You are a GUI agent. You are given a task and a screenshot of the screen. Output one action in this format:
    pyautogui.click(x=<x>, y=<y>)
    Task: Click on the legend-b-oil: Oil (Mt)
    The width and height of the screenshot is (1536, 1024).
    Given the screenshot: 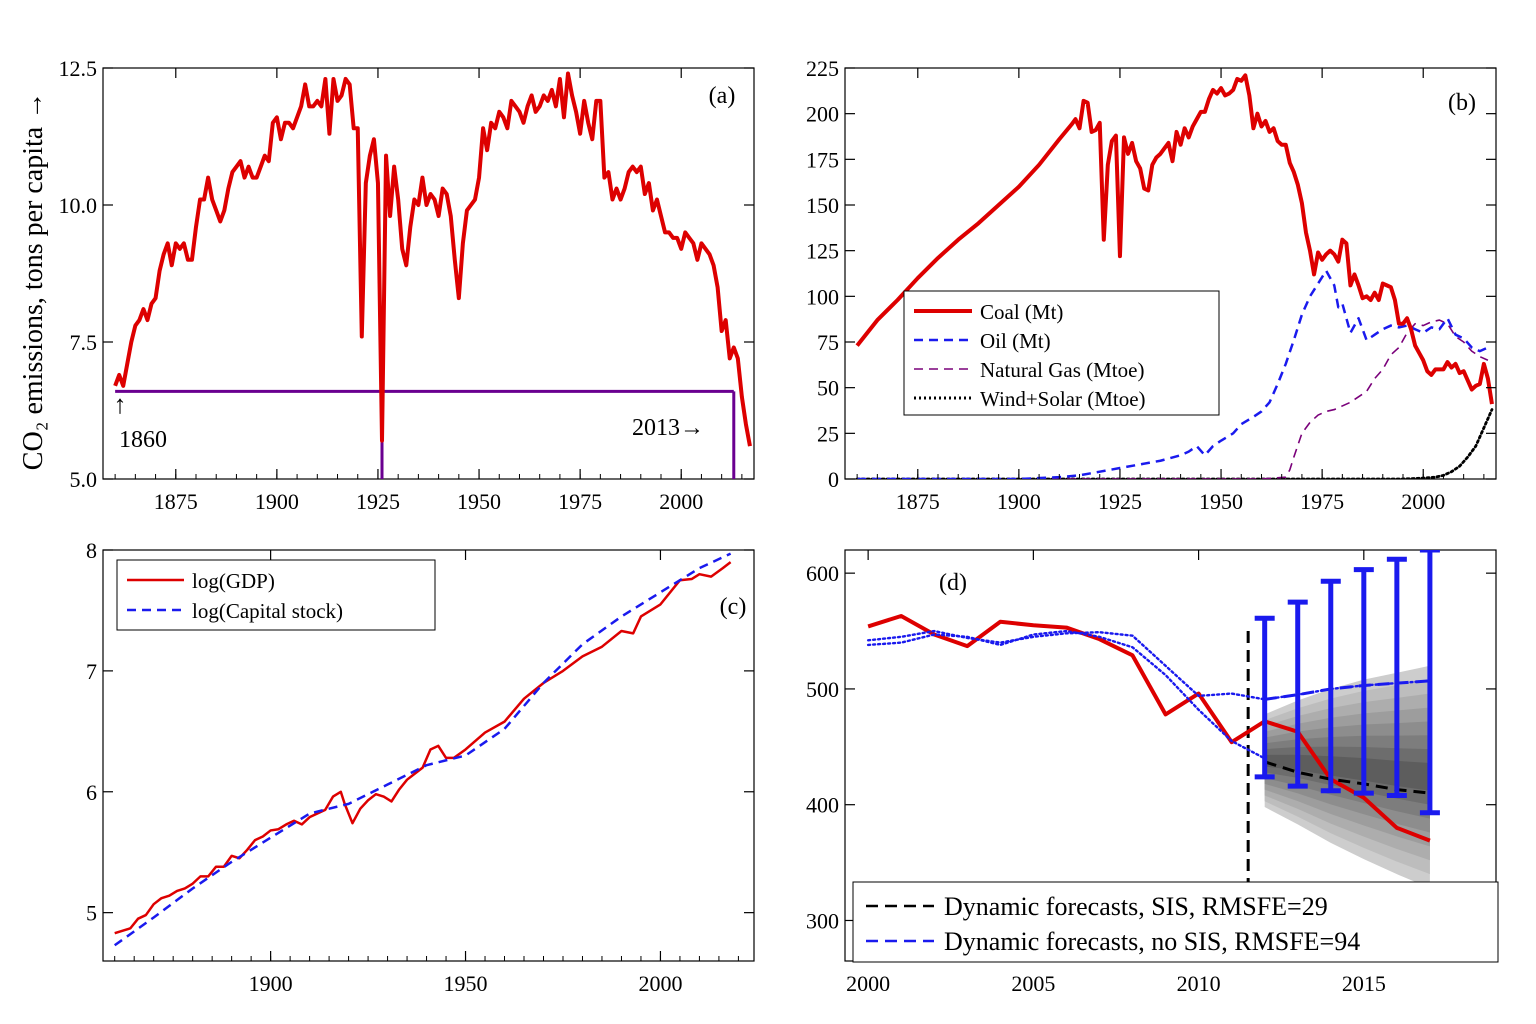 What is the action you would take?
    pyautogui.click(x=1015, y=341)
    